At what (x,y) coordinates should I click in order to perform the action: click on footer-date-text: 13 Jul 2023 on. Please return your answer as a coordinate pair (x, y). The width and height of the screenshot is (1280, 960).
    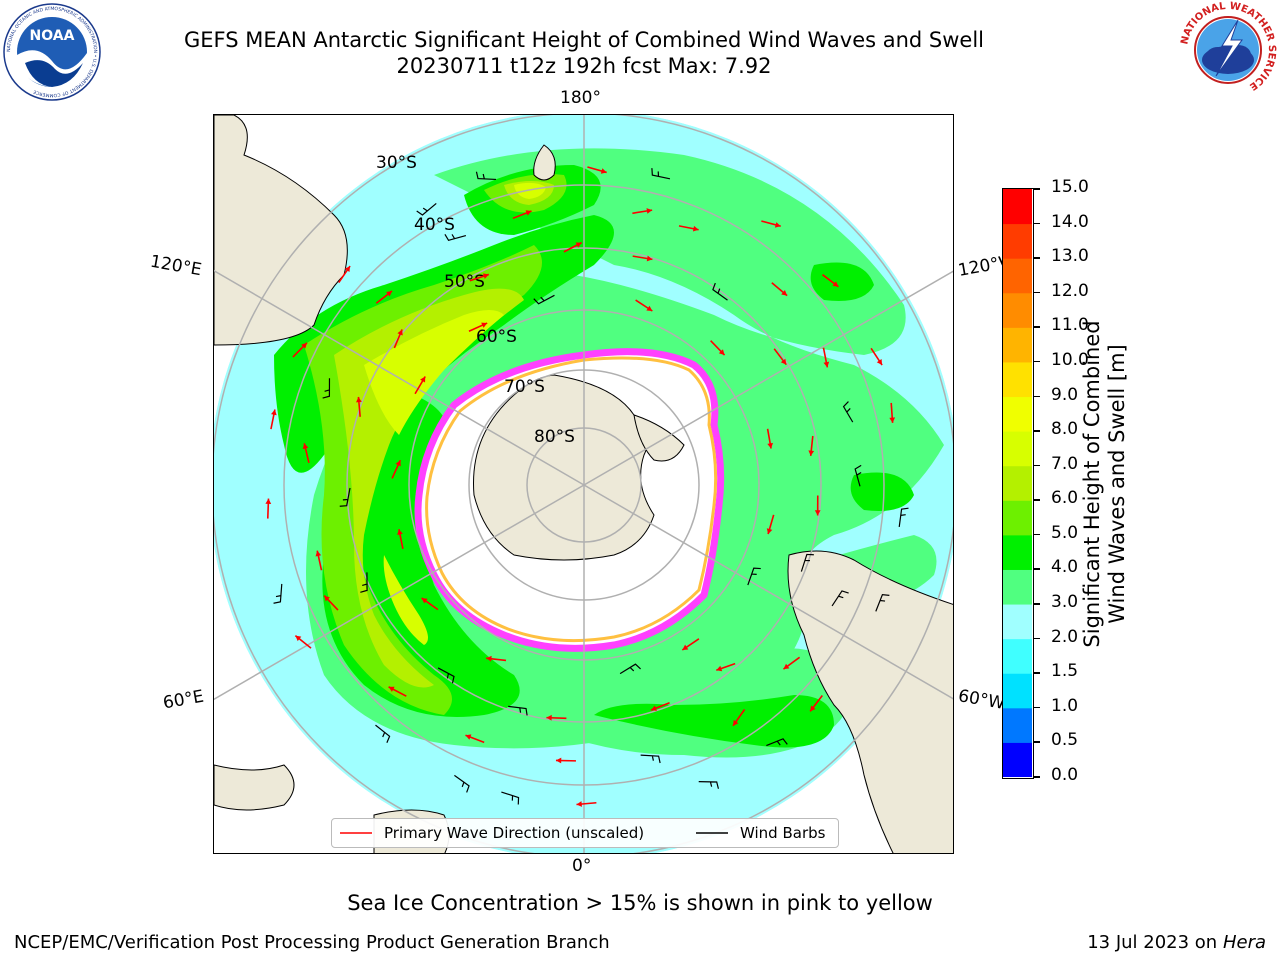
    Looking at the image, I should click on (1155, 942).